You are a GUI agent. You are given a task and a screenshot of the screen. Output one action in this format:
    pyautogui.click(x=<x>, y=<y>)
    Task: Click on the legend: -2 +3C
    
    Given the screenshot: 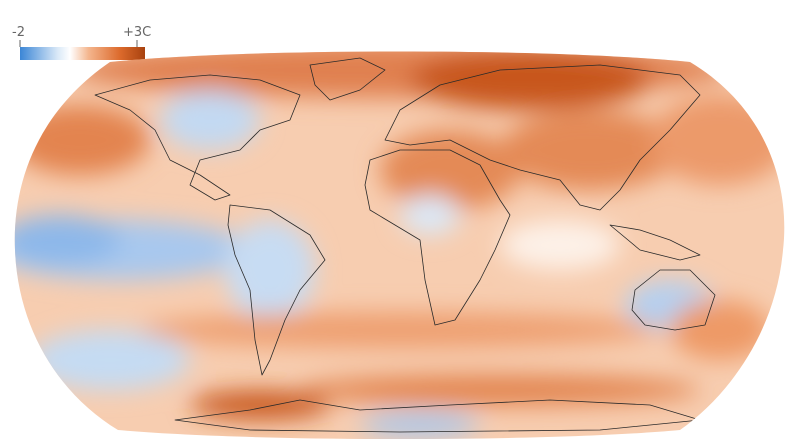 What is the action you would take?
    pyautogui.click(x=81, y=42)
    